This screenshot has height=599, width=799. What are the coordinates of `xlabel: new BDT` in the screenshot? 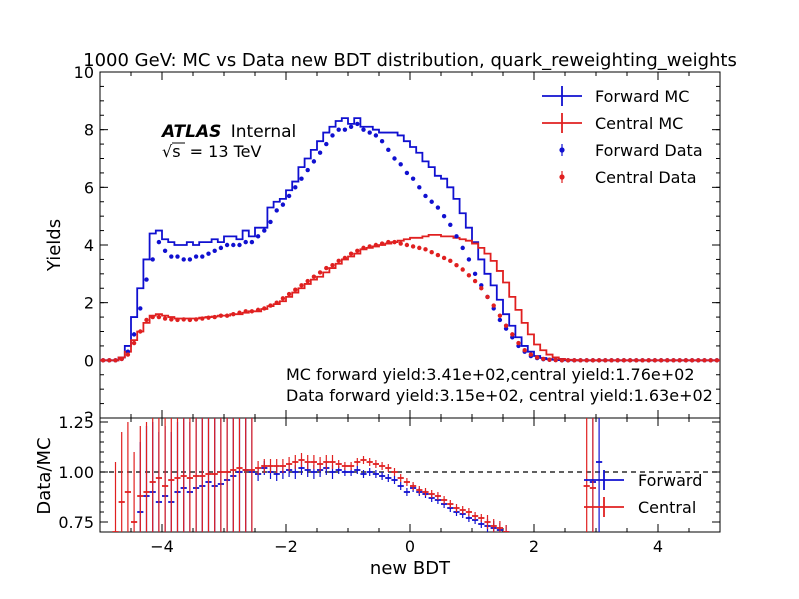 It's located at (410, 568).